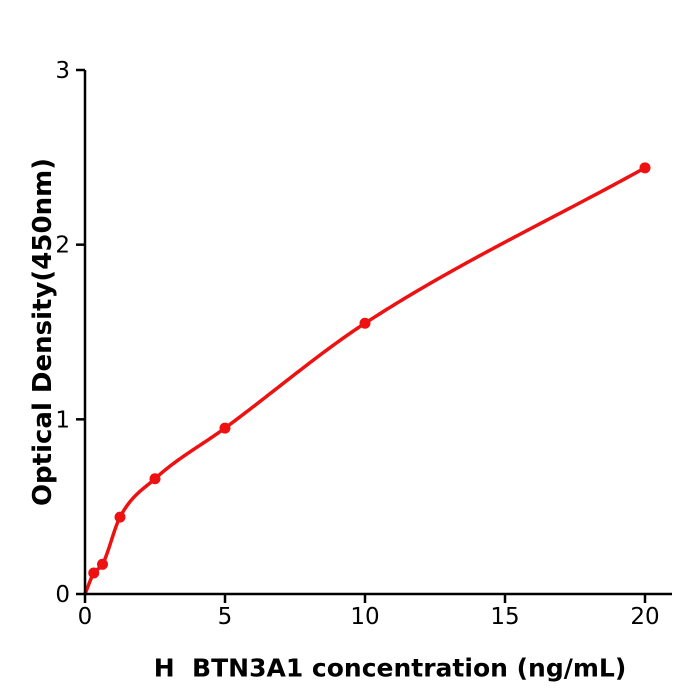 Image resolution: width=700 pixels, height=700 pixels. I want to click on x-tick-label: 20, so click(644, 617).